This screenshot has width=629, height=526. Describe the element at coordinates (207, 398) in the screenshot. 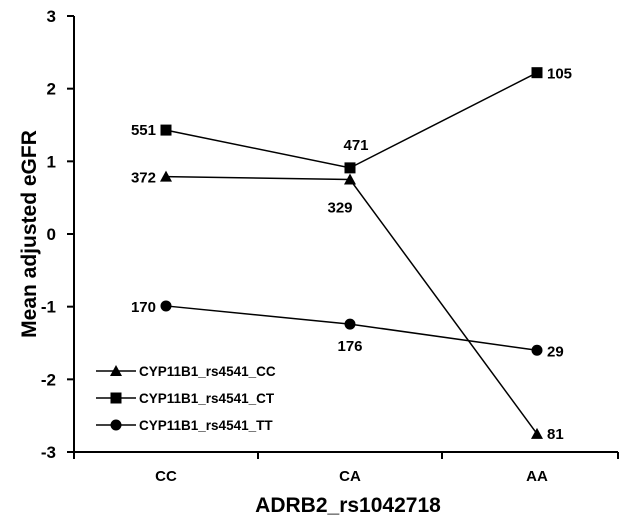

I see `legend-label: CYP11B1_rs4541_CT` at that location.